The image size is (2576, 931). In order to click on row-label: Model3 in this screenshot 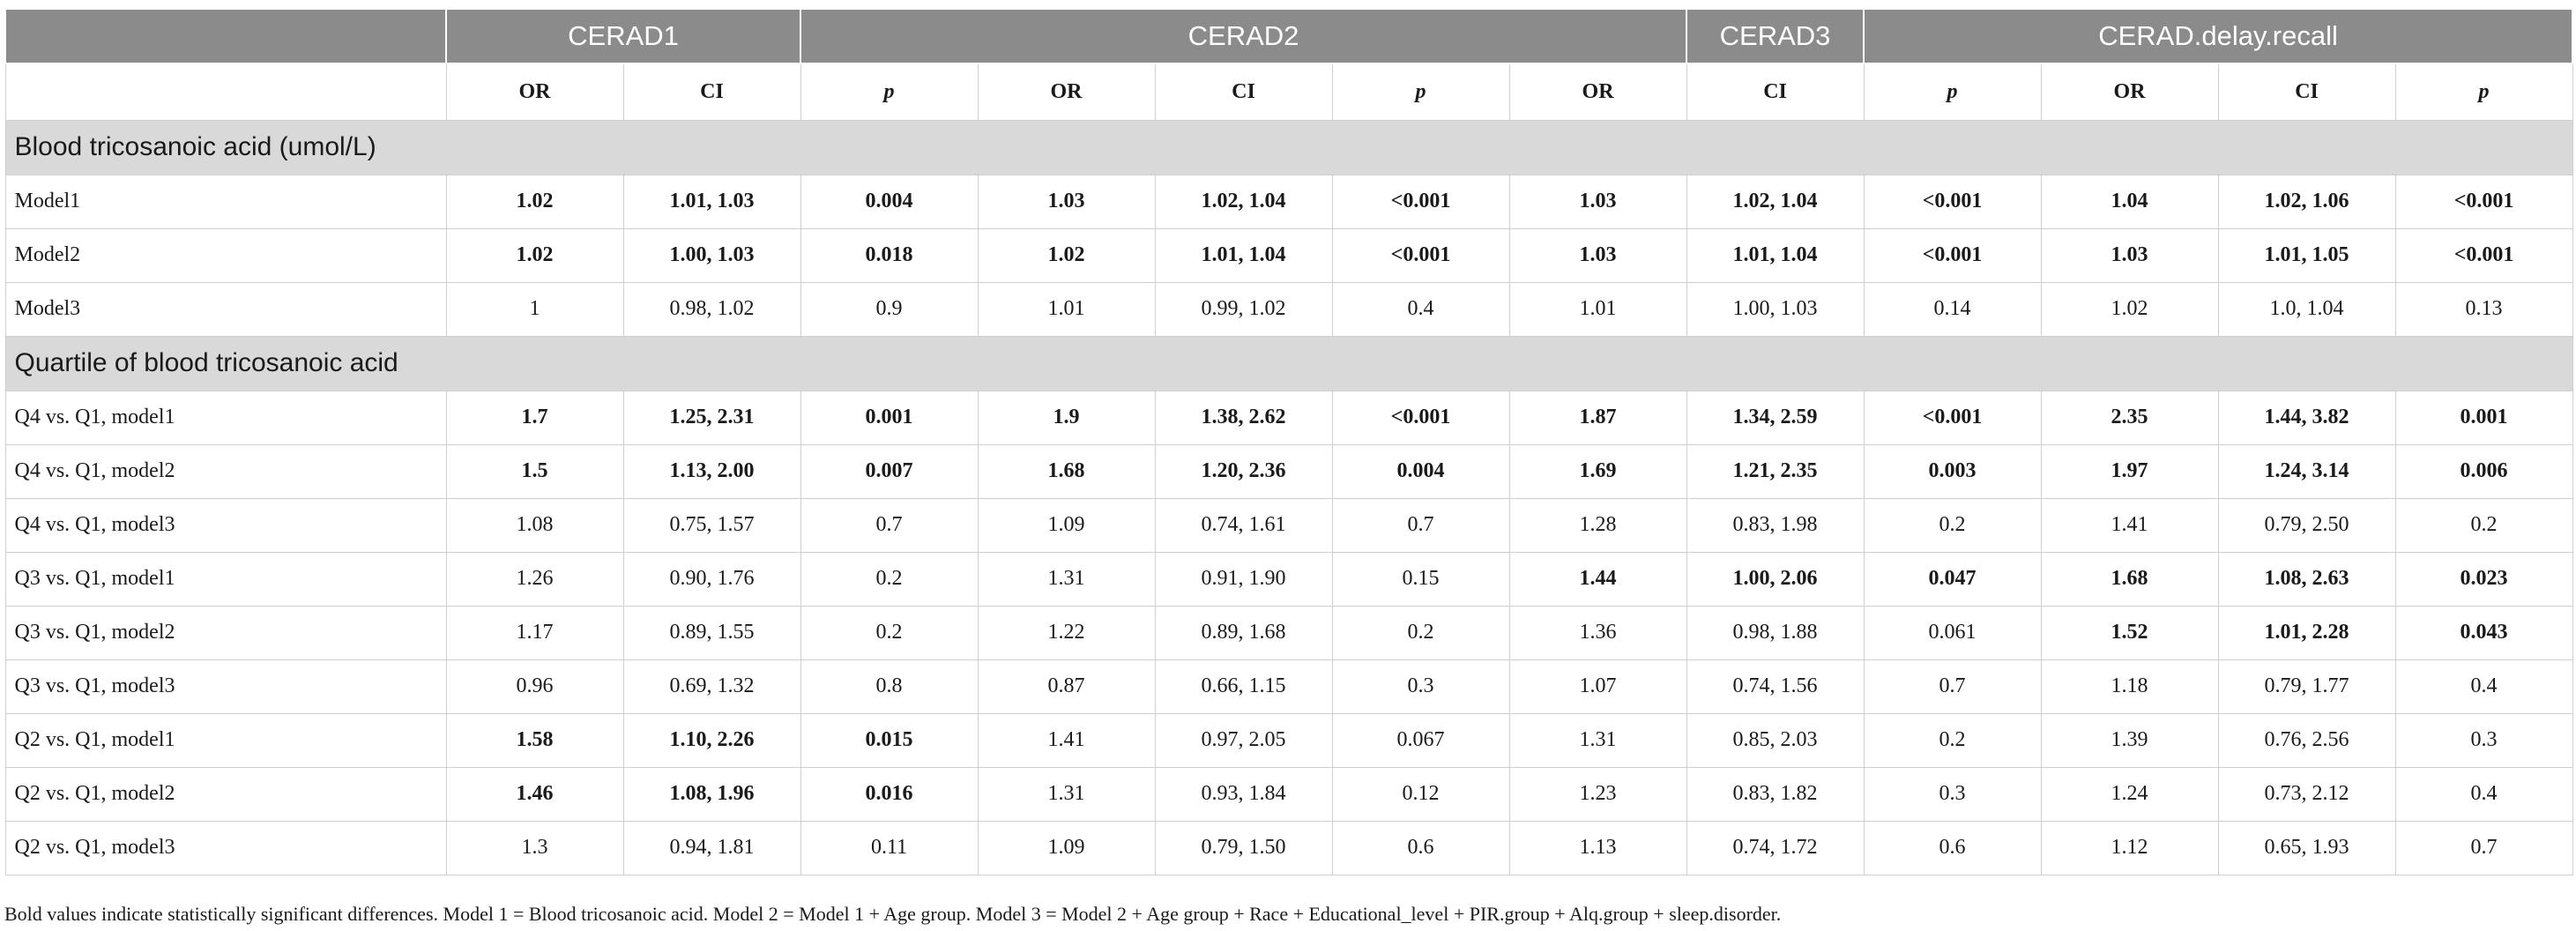, I will do `click(226, 309)`.